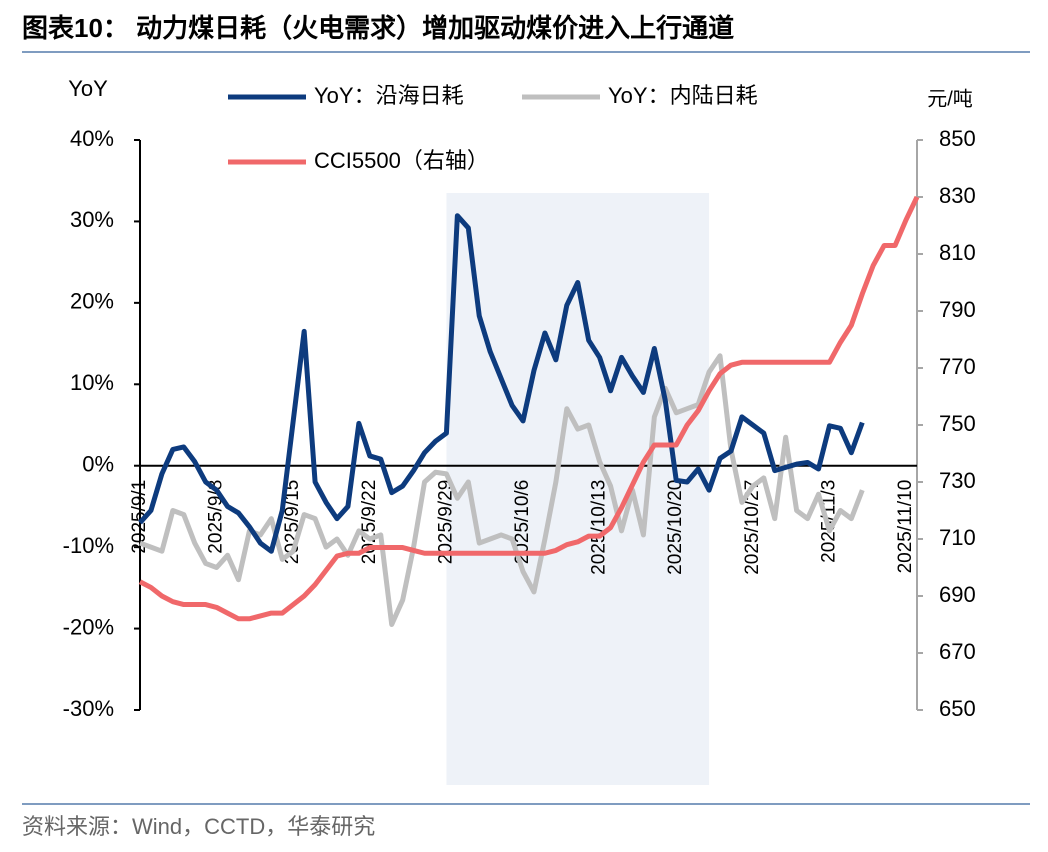 The image size is (1048, 852). I want to click on x-tick-label: 2025/10/6, so click(522, 522).